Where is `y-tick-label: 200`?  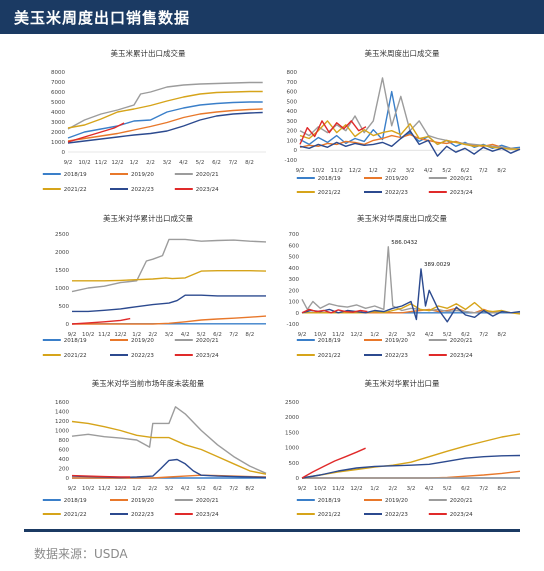
y-tick-label: 200 is located at coordinates (294, 291).